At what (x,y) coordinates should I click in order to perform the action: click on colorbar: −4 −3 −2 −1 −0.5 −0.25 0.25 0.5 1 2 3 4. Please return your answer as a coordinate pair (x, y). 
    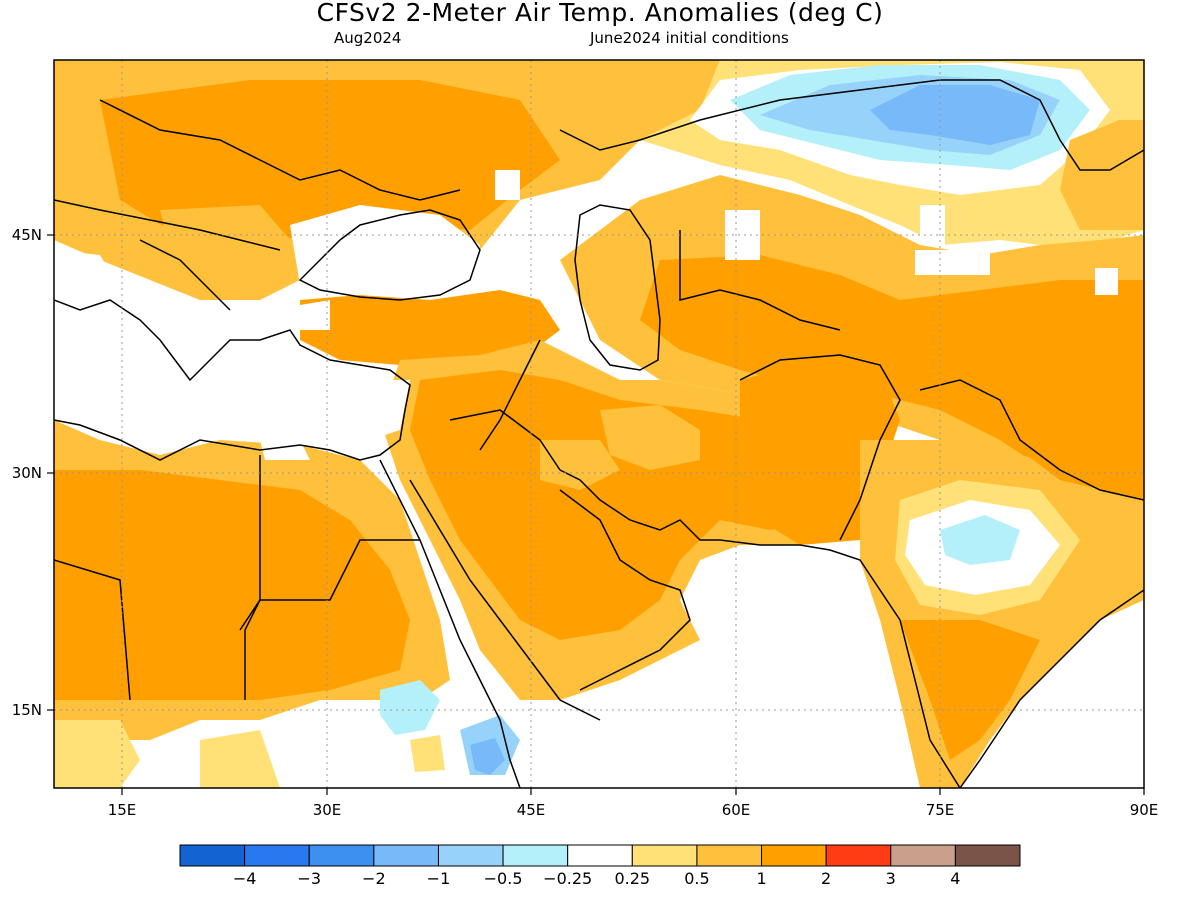
    Looking at the image, I should click on (600, 866).